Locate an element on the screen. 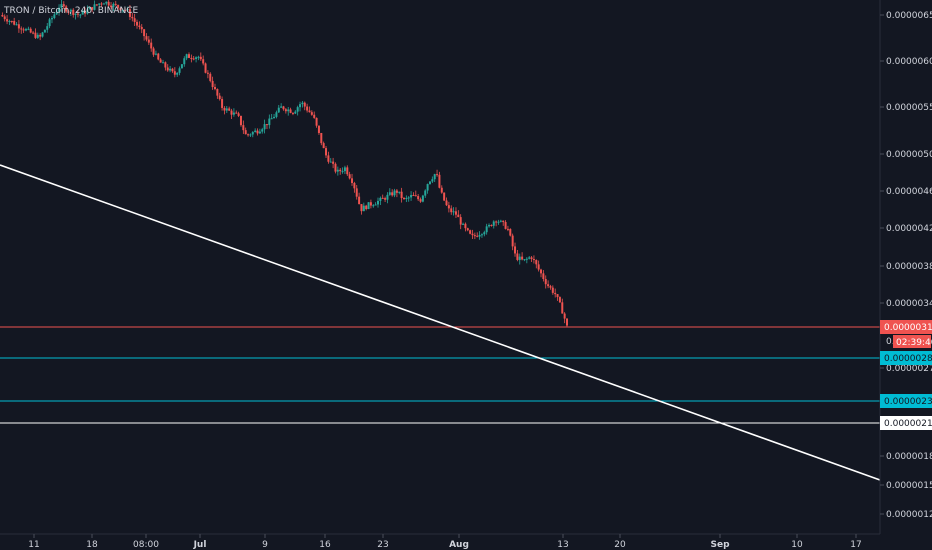 The image size is (932, 550). support-price-tag-label: 0.00000281 is located at coordinates (908, 359).